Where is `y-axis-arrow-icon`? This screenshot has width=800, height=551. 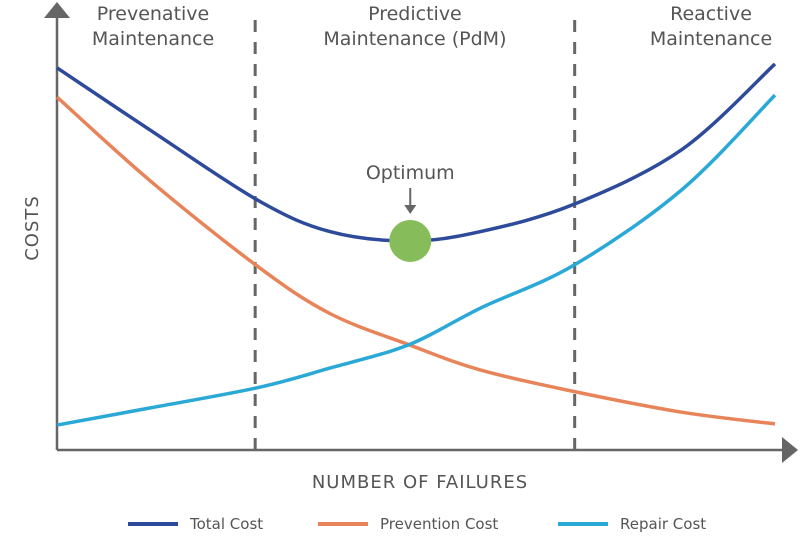
y-axis-arrow-icon is located at coordinates (57, 10).